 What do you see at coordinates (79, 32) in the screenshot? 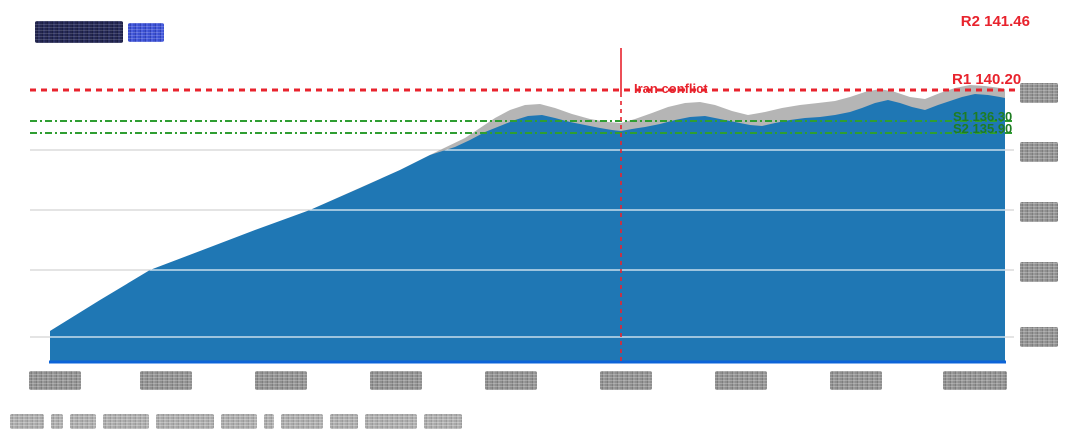
I see `chart-title-redacted` at bounding box center [79, 32].